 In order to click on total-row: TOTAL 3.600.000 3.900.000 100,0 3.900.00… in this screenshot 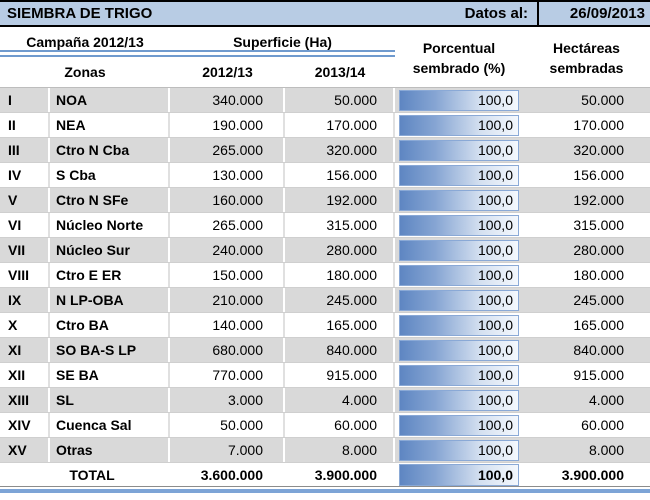, I will do `click(325, 475)`.